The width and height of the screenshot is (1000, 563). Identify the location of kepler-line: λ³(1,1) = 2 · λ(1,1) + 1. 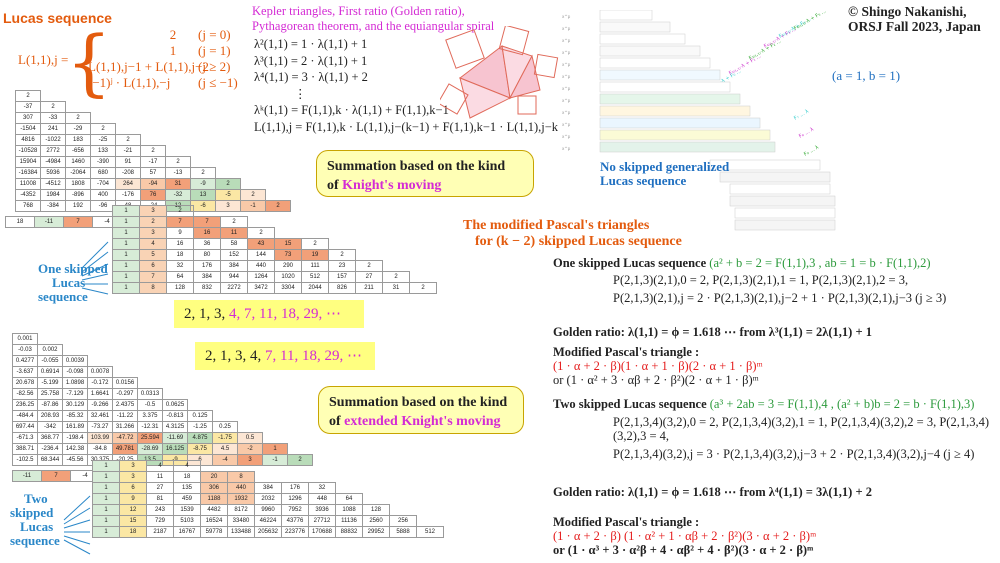
(311, 60).